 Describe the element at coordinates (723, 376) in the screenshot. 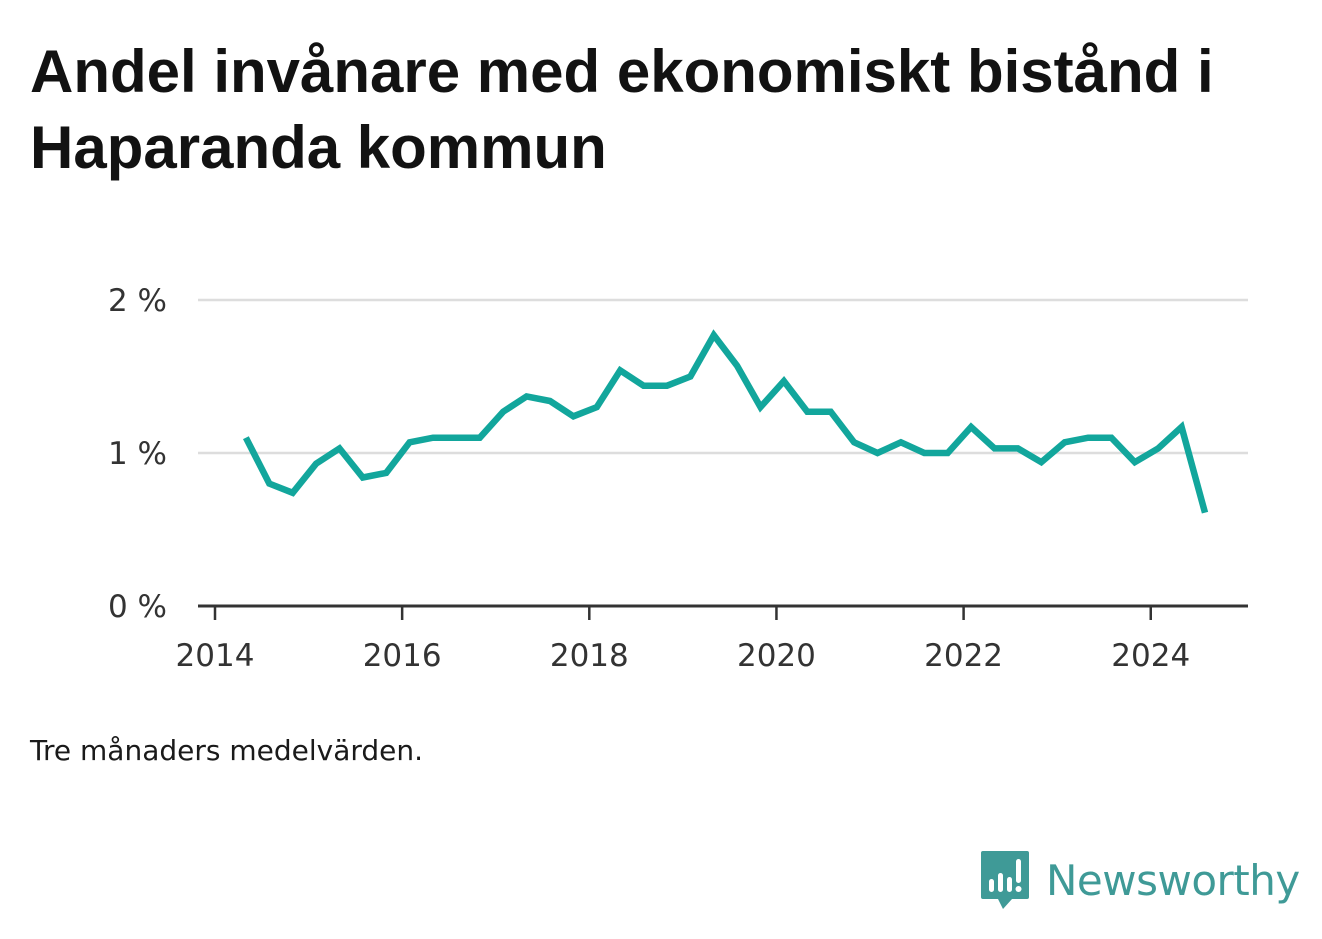

I see `gridlines` at that location.